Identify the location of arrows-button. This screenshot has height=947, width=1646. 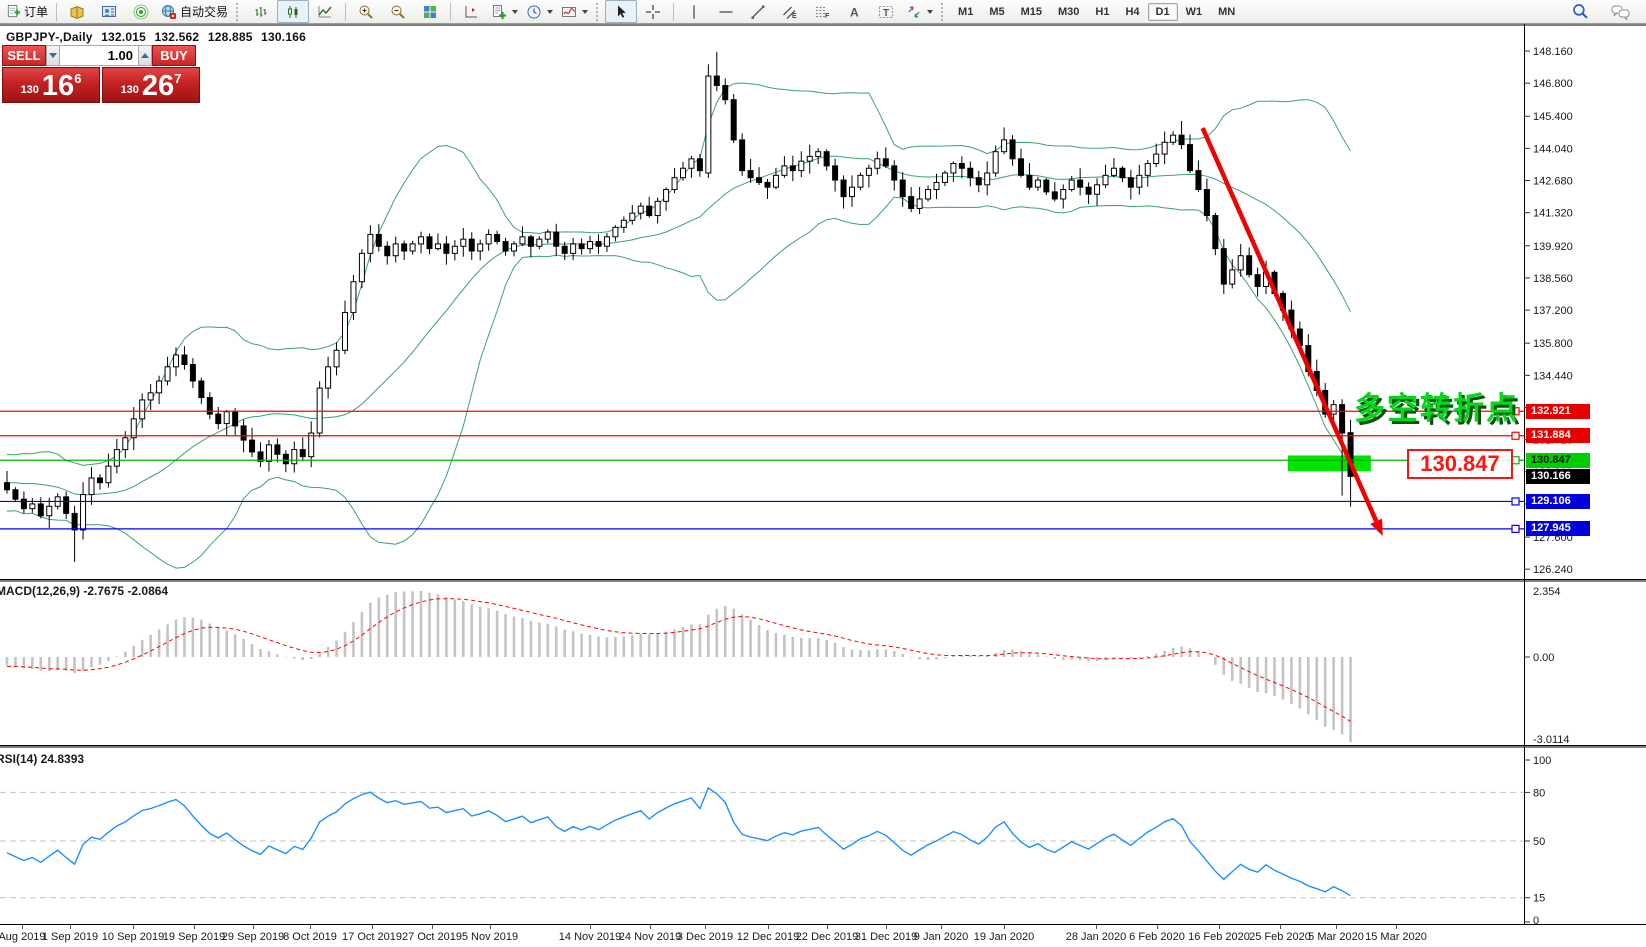
(919, 11).